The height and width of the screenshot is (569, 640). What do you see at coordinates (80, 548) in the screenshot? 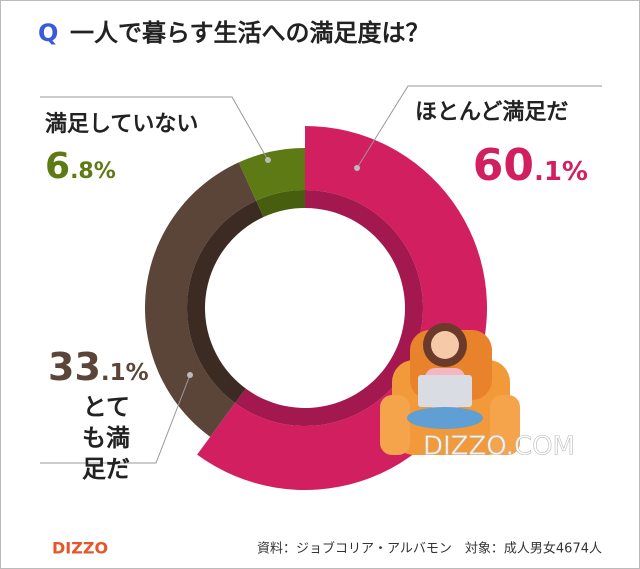
I see `logo: DIZZO` at bounding box center [80, 548].